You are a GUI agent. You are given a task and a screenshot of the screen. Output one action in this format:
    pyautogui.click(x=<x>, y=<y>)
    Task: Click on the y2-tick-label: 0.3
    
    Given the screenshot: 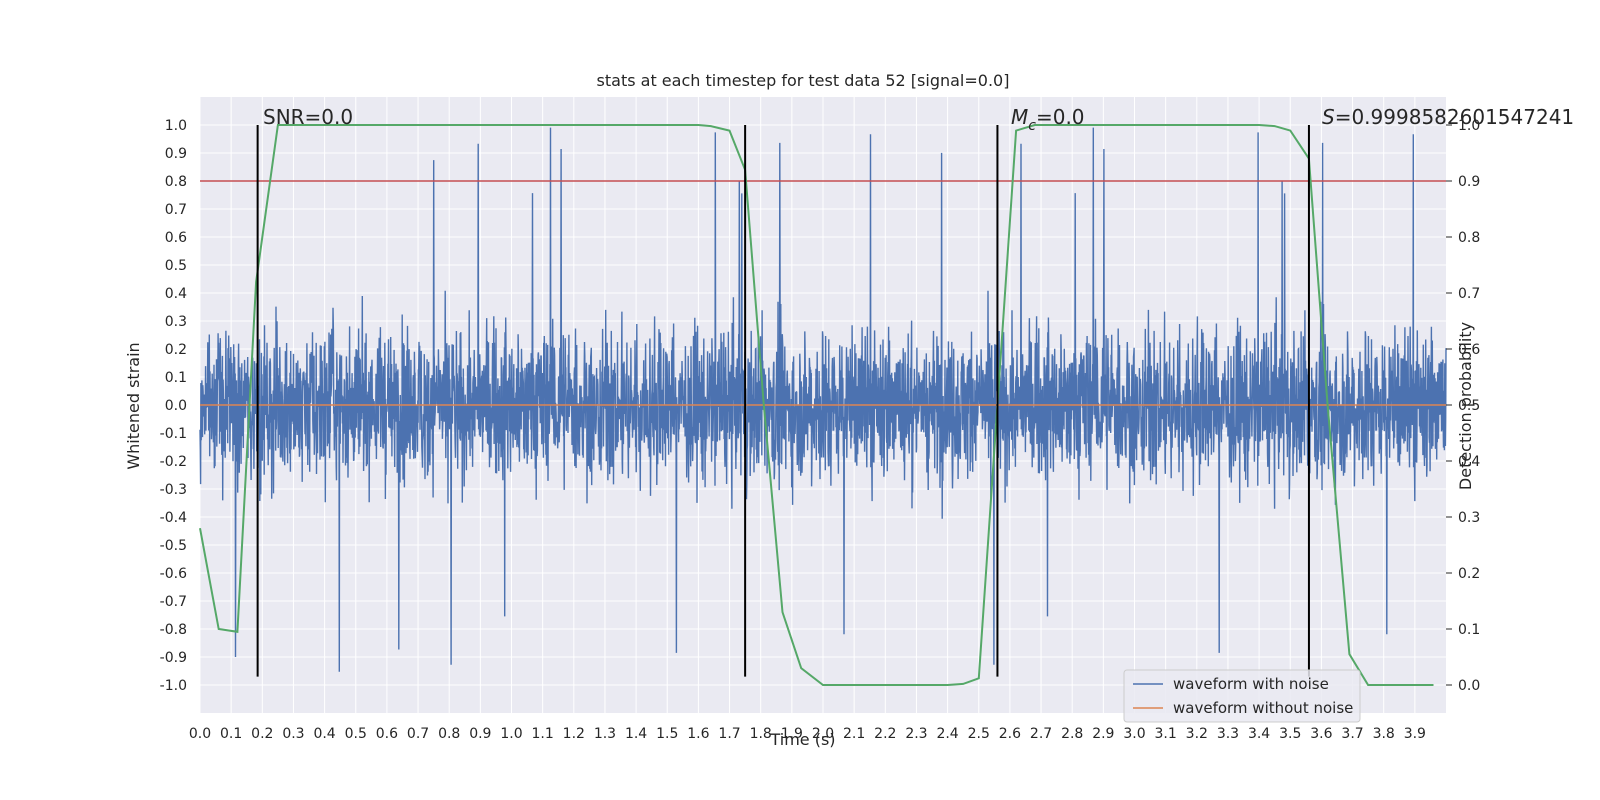 What is the action you would take?
    pyautogui.click(x=1469, y=518)
    